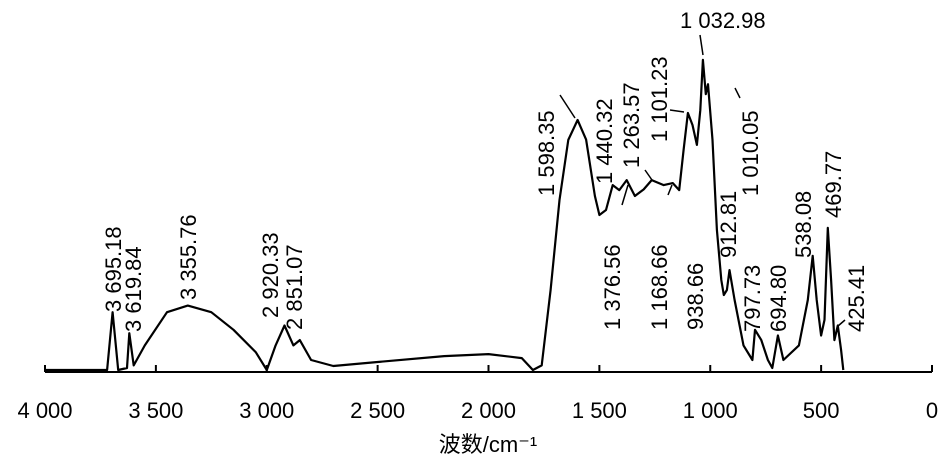  What do you see at coordinates (728, 224) in the screenshot?
I see `peak-label: 912.81` at bounding box center [728, 224].